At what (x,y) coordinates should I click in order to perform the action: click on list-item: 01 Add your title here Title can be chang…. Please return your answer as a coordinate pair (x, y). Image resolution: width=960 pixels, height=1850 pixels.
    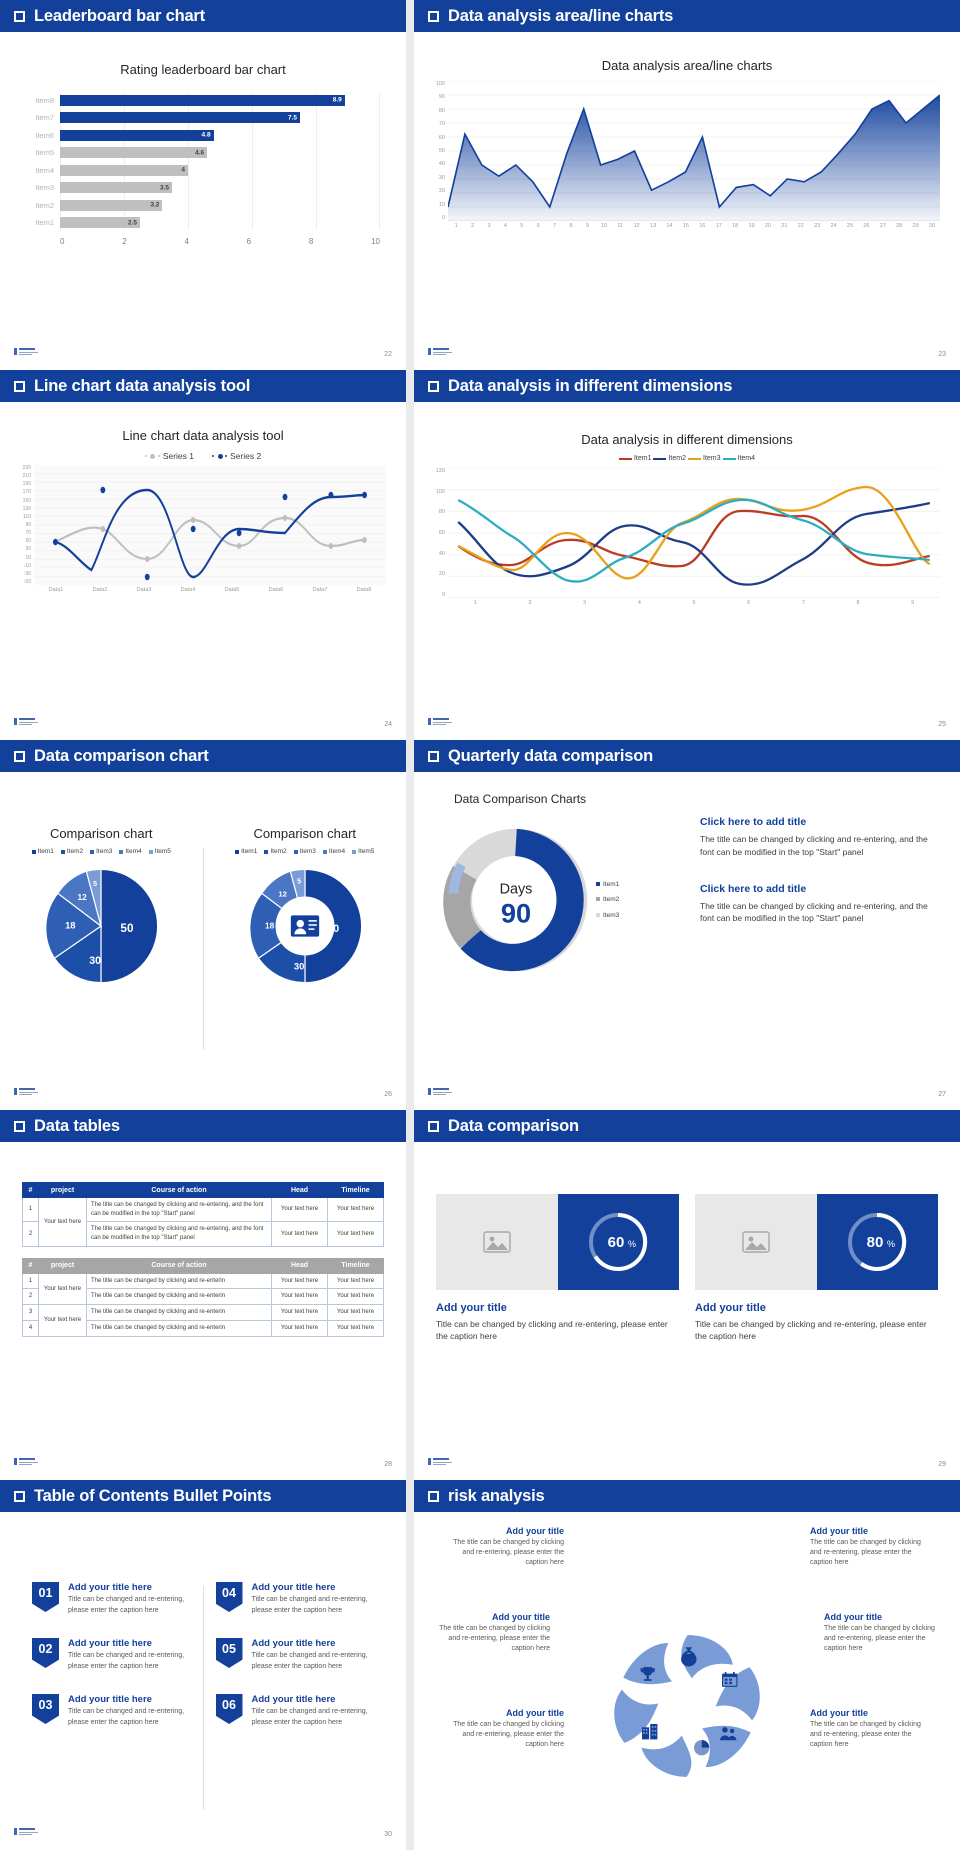
    Looking at the image, I should click on (111, 1599).